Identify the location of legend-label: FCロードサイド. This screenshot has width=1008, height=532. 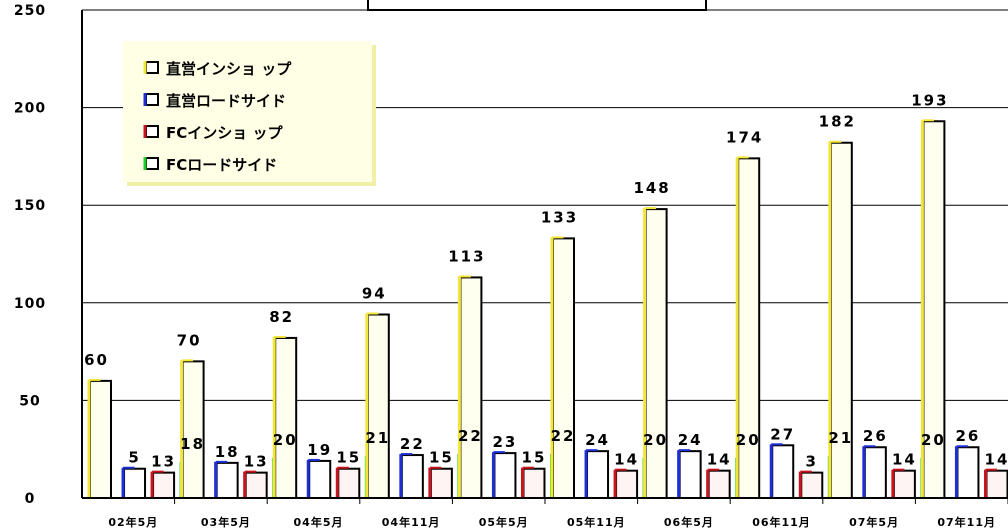
(221, 165).